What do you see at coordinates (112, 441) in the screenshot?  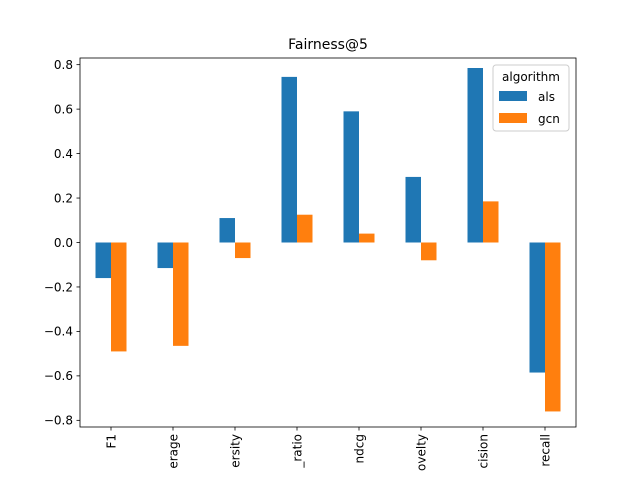 I see `x-tick-label: F1` at bounding box center [112, 441].